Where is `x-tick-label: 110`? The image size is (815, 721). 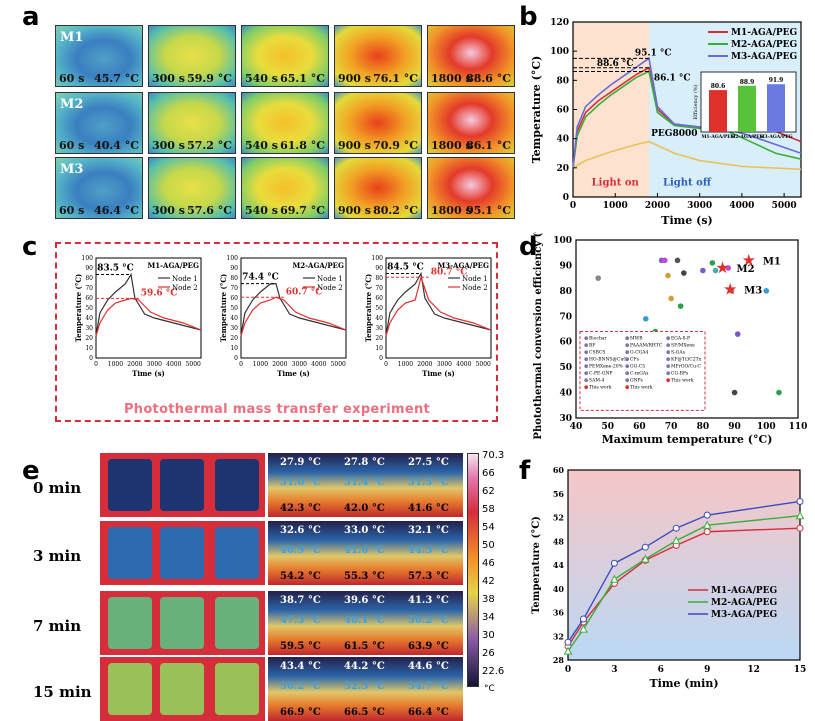
x-tick-label: 110 is located at coordinates (798, 427).